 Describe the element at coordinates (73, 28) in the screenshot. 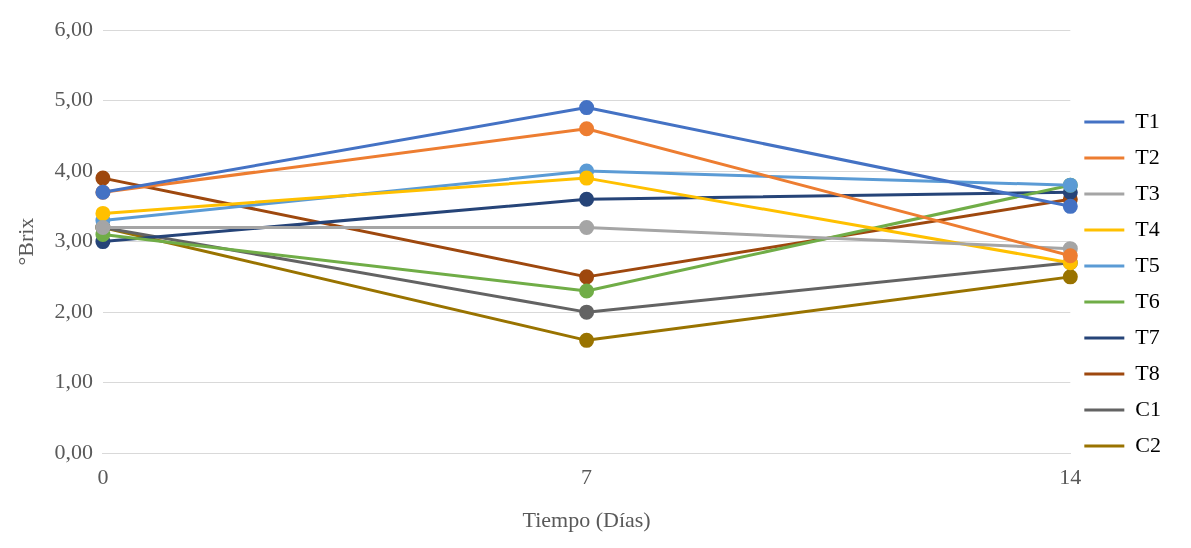

I see `y-tick-label: 6,00` at that location.